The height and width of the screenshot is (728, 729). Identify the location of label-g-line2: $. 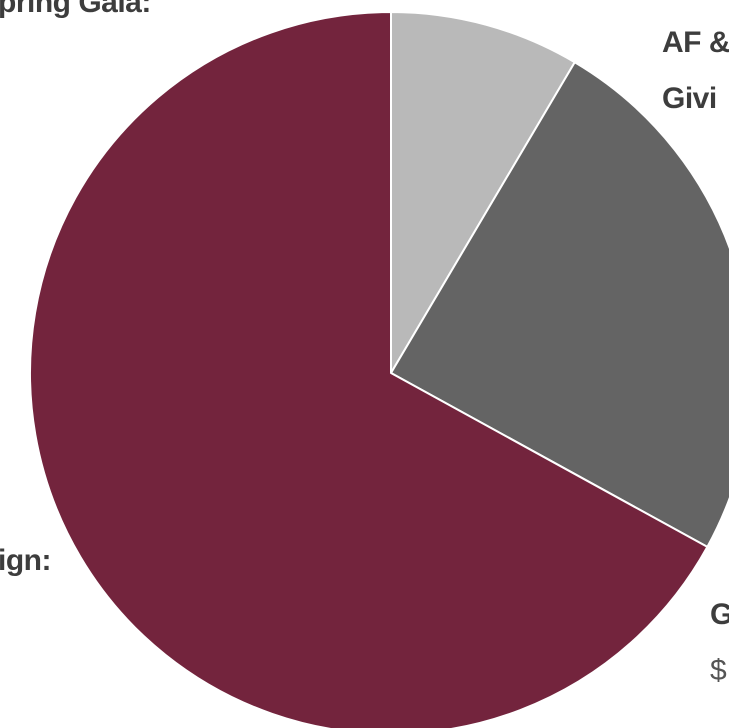
(718, 670).